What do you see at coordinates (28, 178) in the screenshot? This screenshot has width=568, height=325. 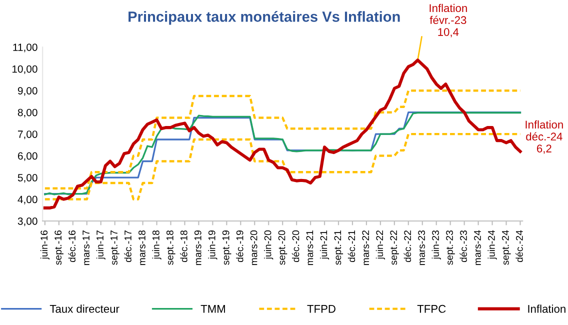 I see `y-tick-label: 5,00` at bounding box center [28, 178].